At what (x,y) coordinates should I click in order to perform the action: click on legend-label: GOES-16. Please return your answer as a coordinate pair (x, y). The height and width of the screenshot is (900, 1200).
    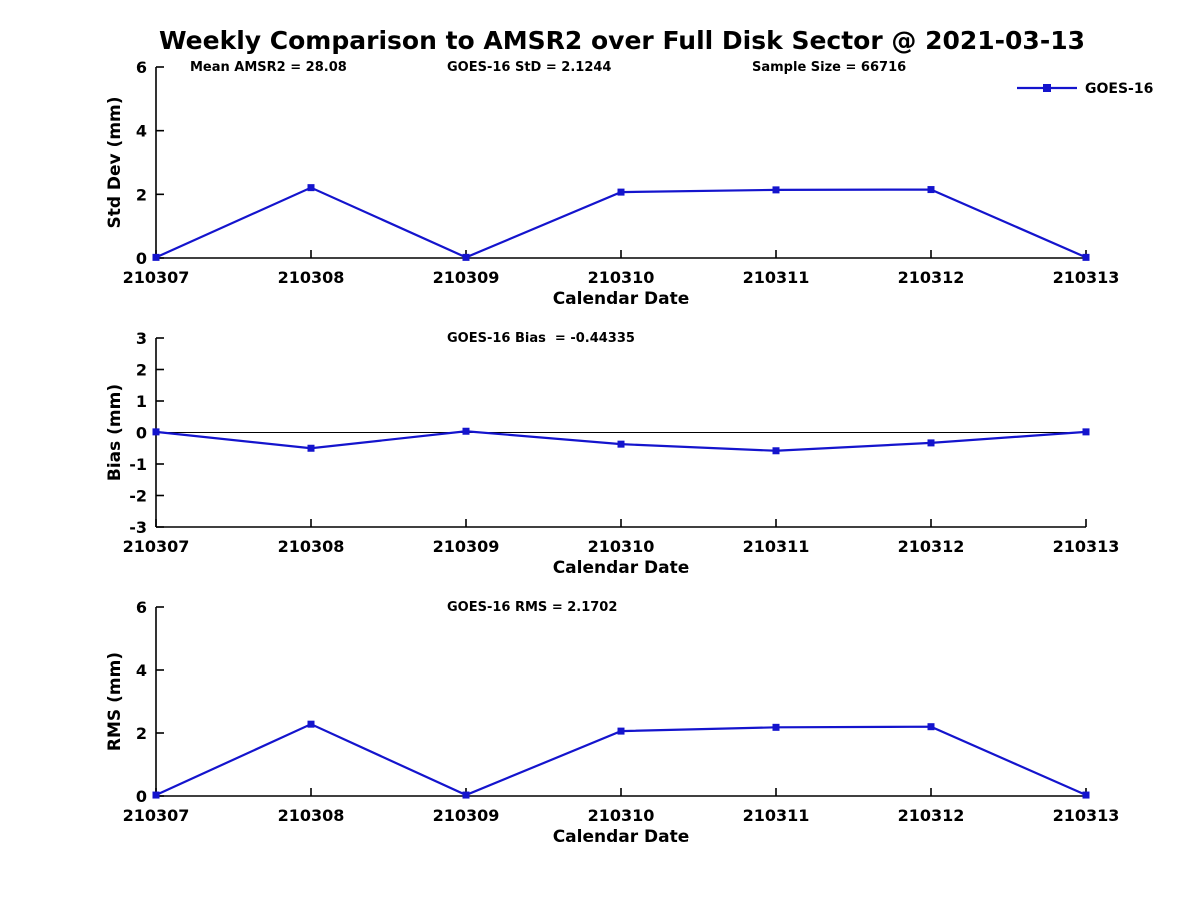
    Looking at the image, I should click on (1119, 89).